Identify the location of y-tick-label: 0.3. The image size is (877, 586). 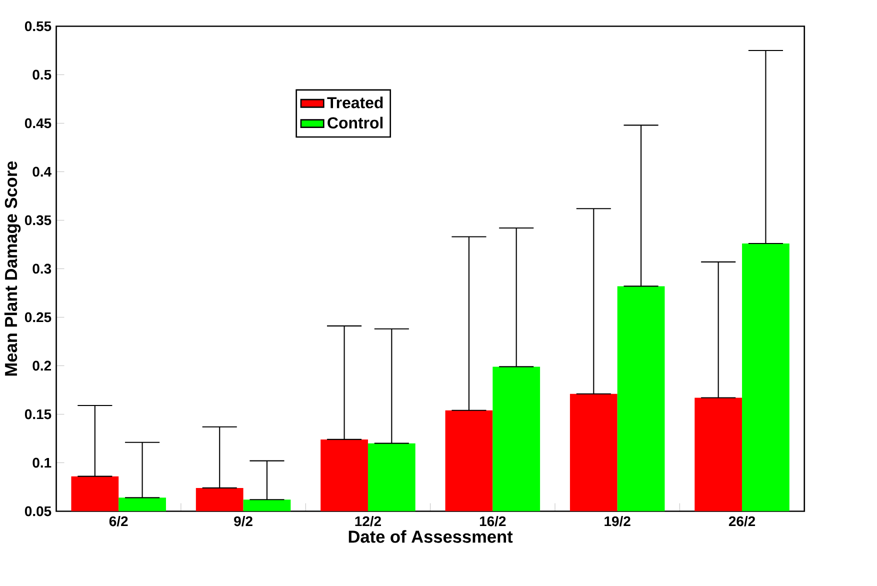
(42, 269).